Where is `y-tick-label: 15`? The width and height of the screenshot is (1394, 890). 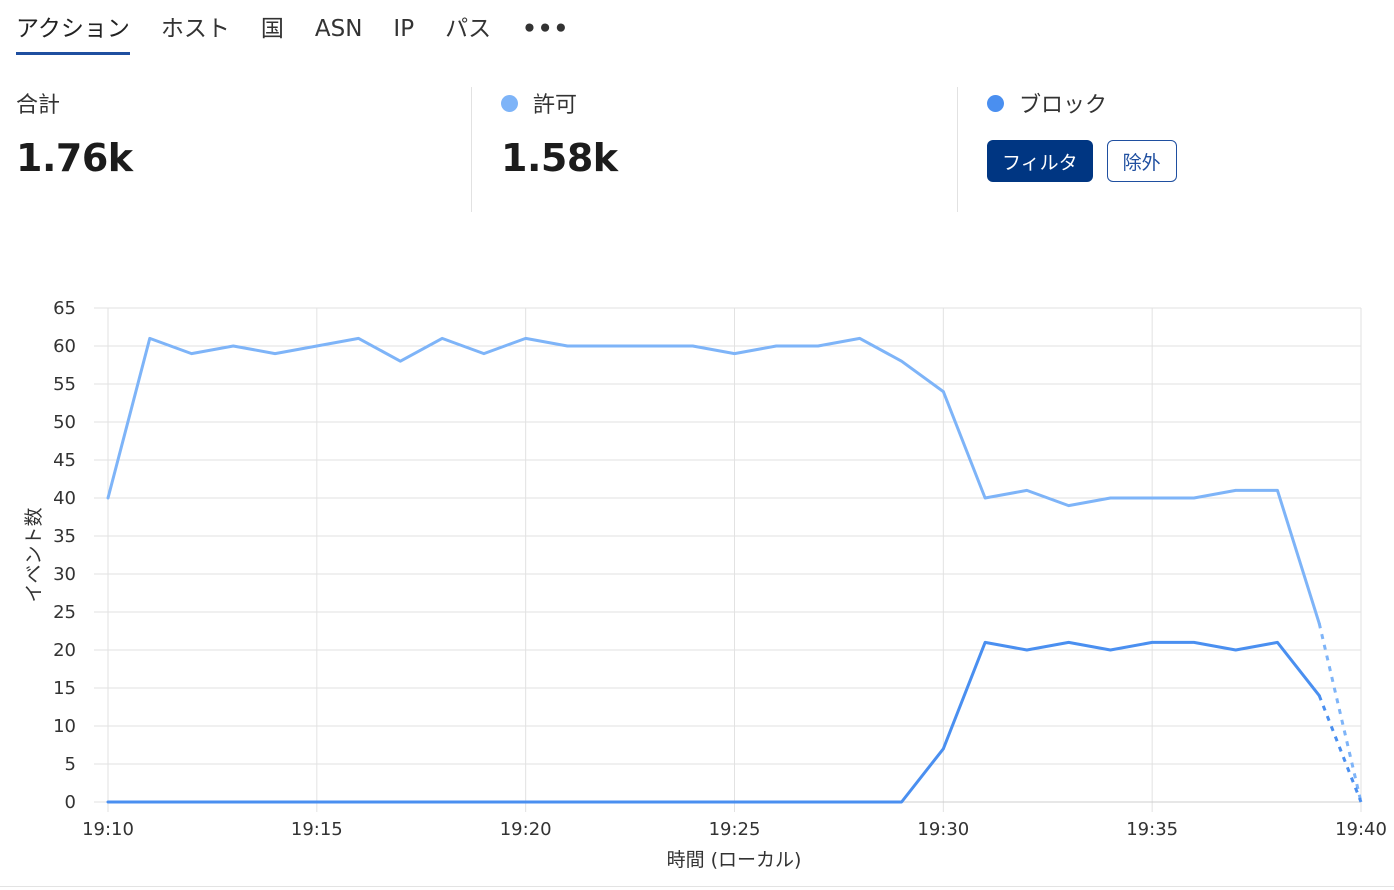
y-tick-label: 15 is located at coordinates (64, 688).